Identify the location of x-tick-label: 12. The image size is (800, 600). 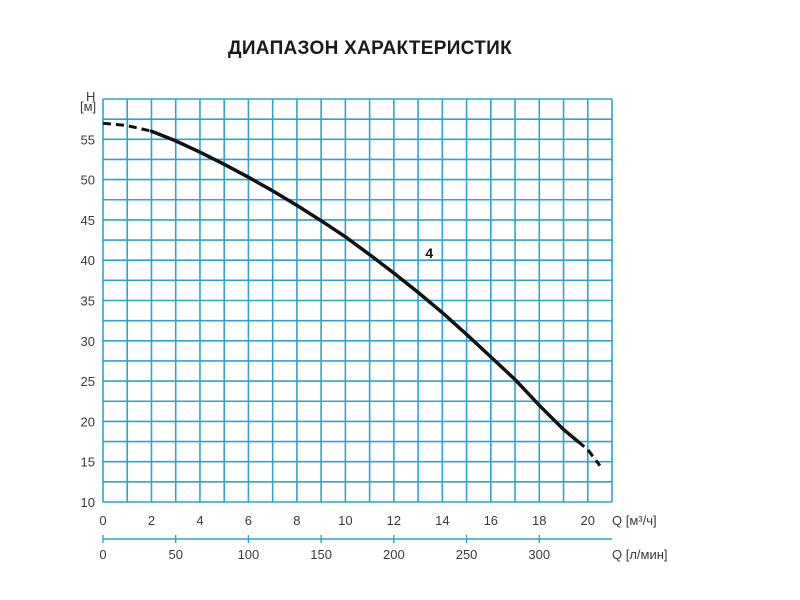
(394, 520).